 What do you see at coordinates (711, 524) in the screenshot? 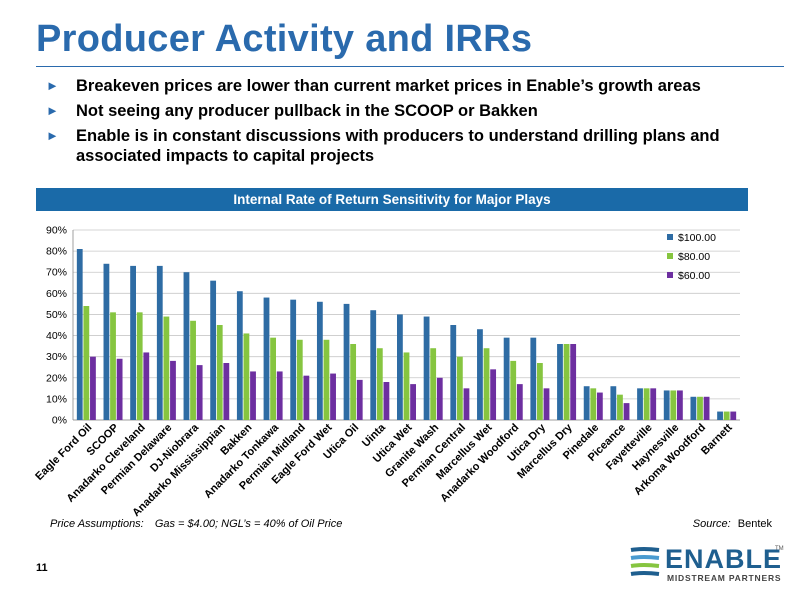
I see `source-label: Source:` at bounding box center [711, 524].